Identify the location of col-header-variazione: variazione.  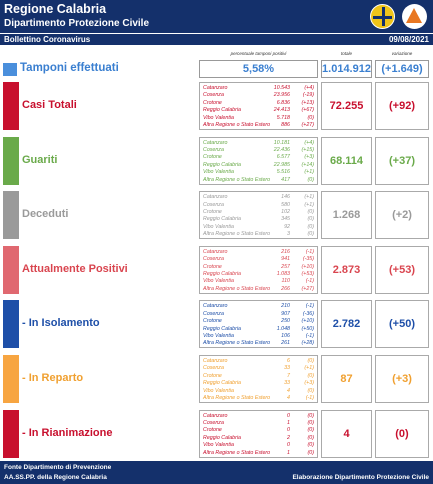
(402, 53).